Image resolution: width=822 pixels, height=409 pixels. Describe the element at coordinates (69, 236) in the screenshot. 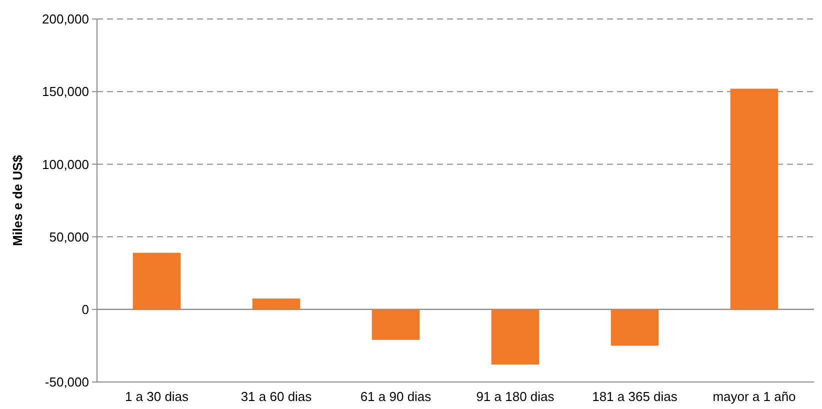

I see `y-tick-label: 50,000` at that location.